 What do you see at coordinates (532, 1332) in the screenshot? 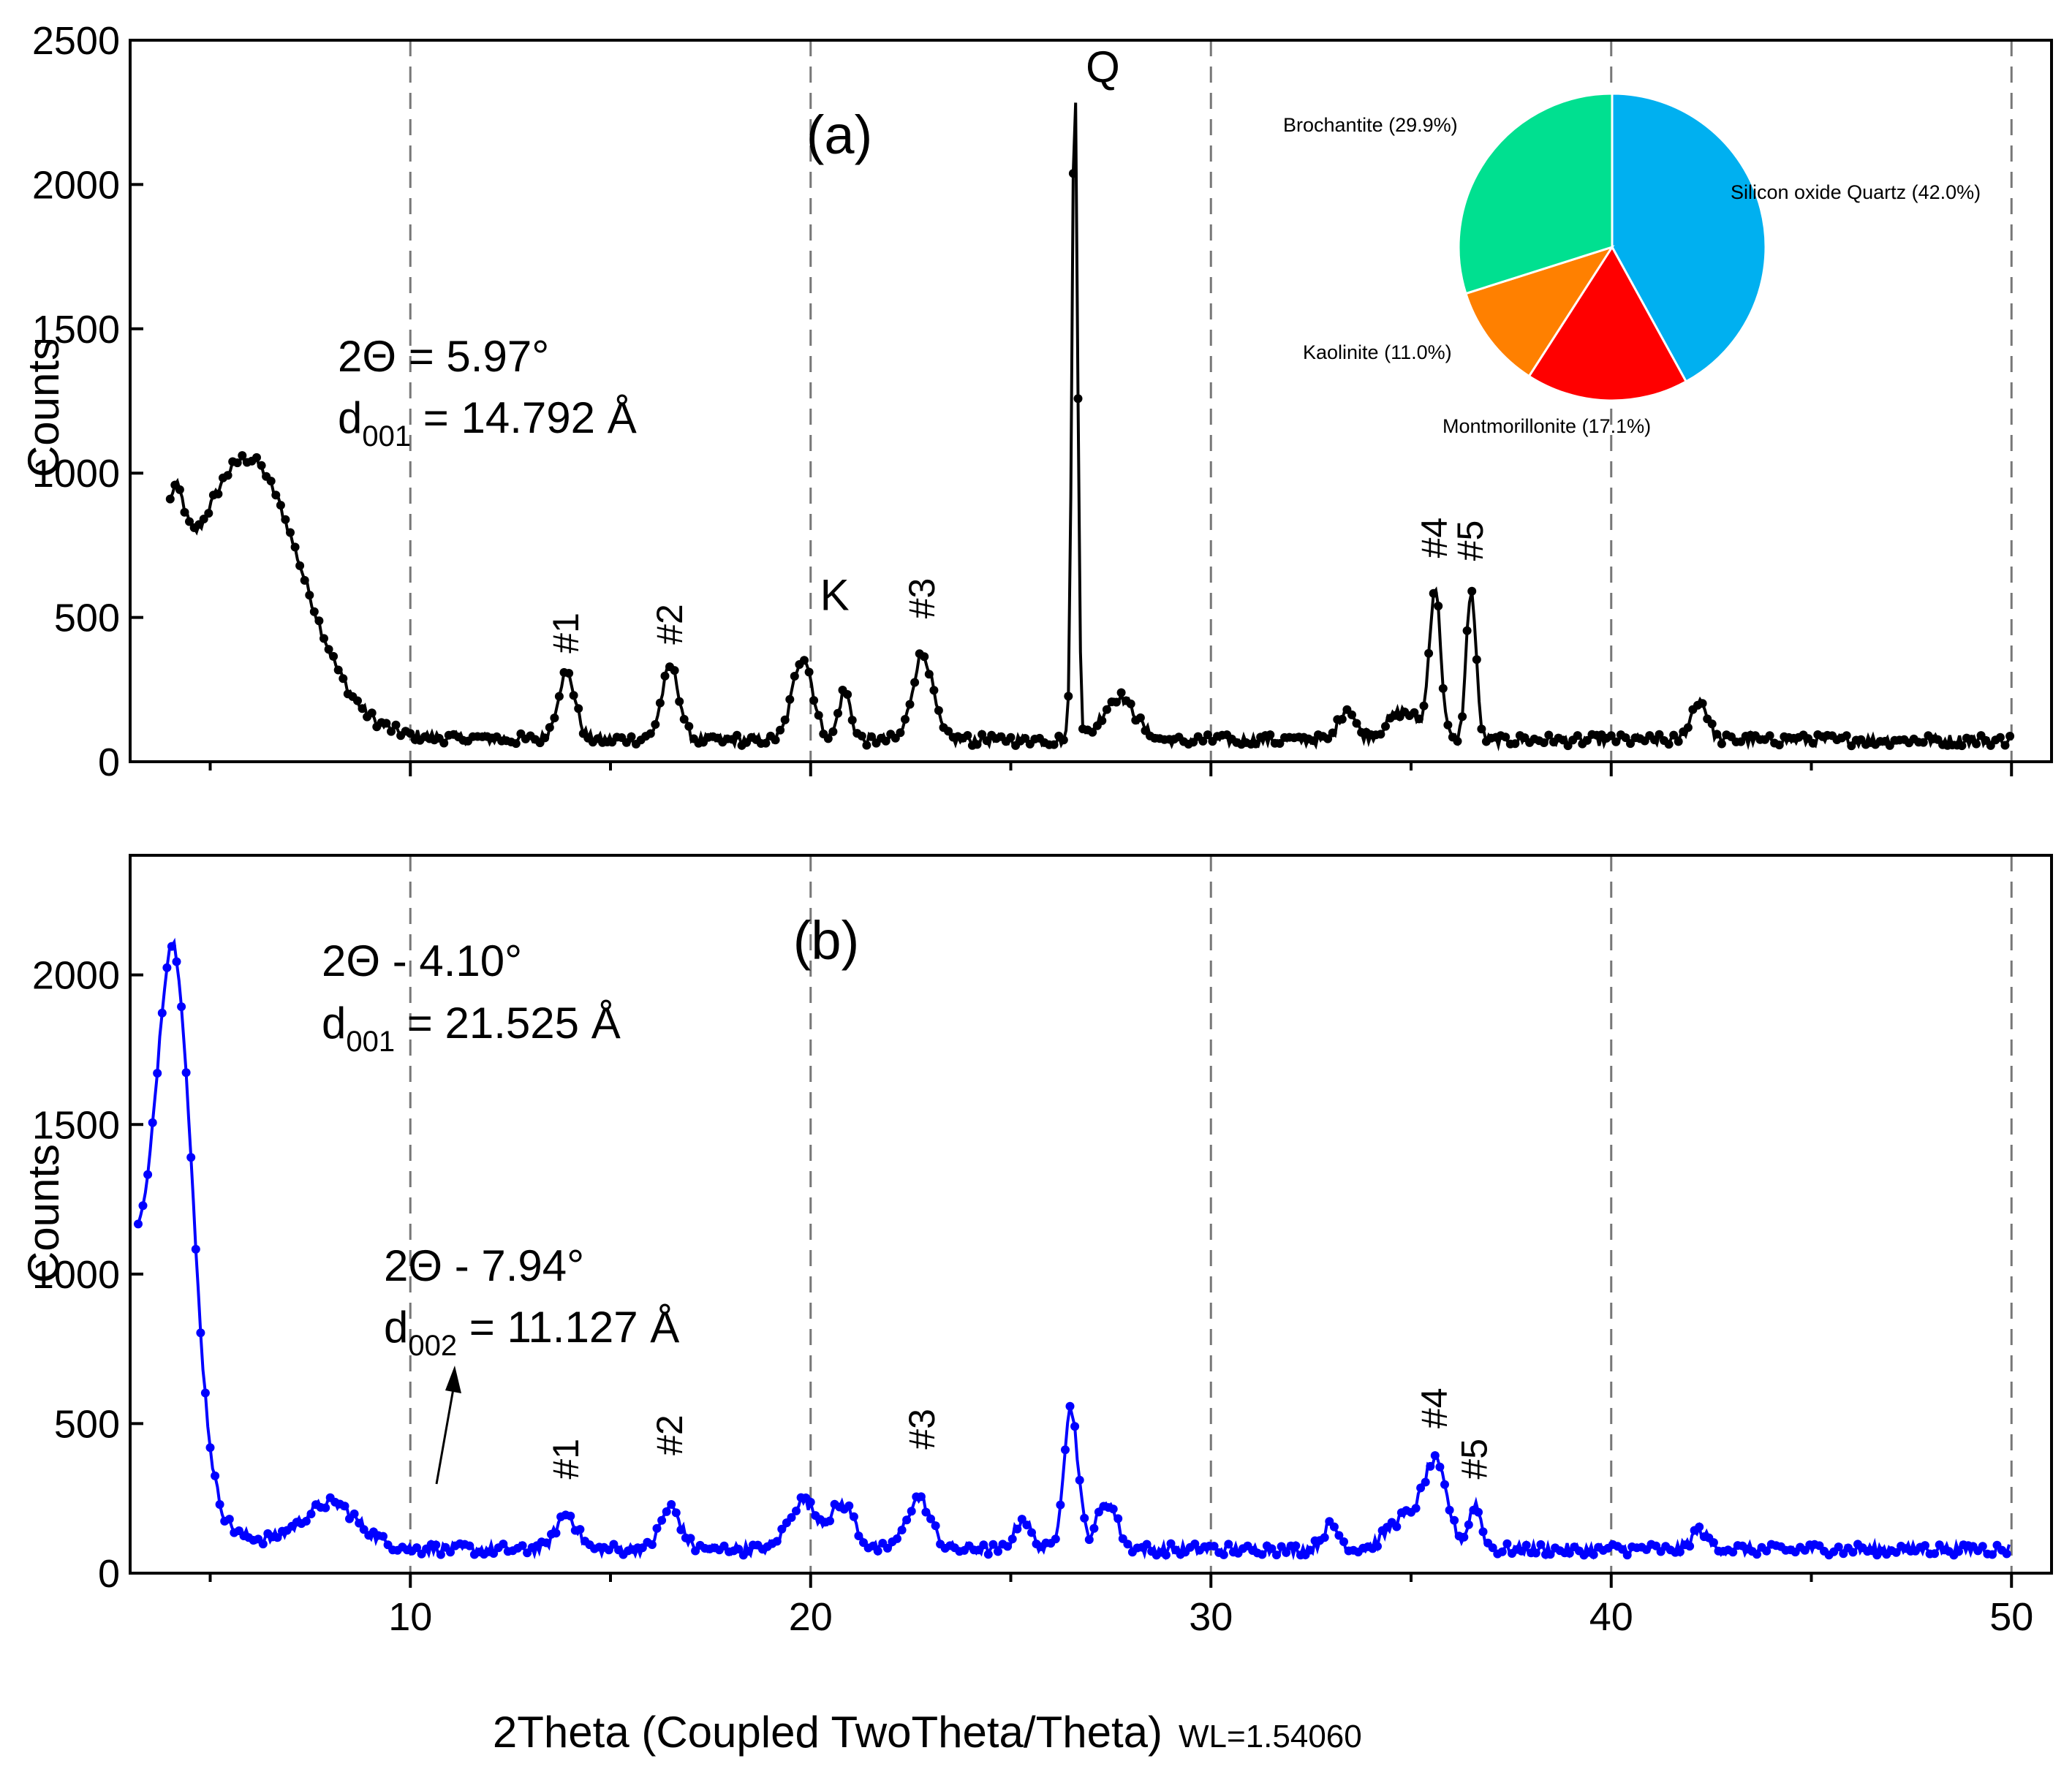
I see `annotation-d-spacing-b2: d002 = 11.127 Å` at bounding box center [532, 1332].